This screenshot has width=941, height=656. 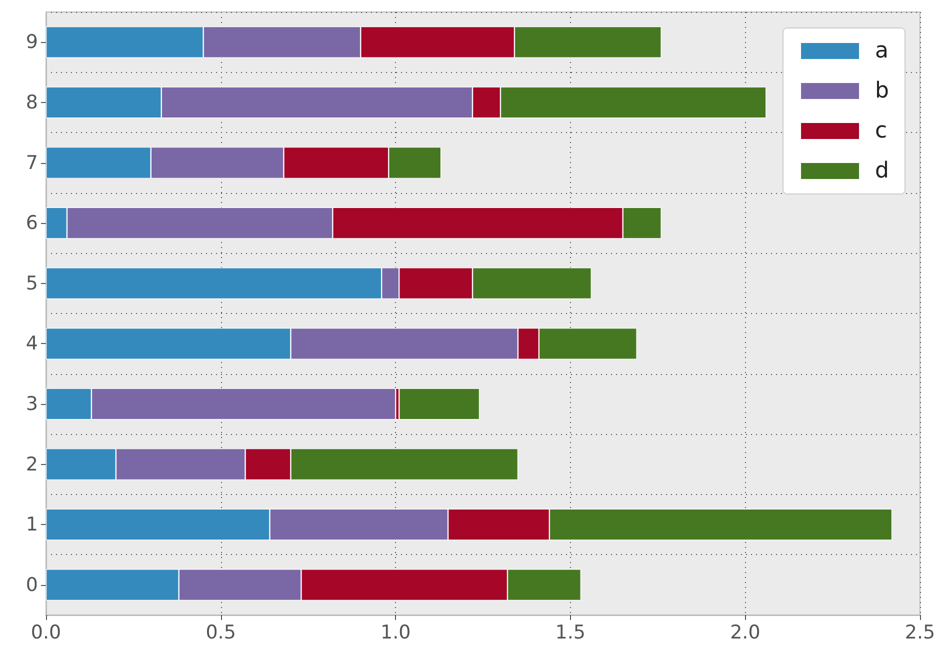 I want to click on y-tick-label: 0, so click(x=32, y=585).